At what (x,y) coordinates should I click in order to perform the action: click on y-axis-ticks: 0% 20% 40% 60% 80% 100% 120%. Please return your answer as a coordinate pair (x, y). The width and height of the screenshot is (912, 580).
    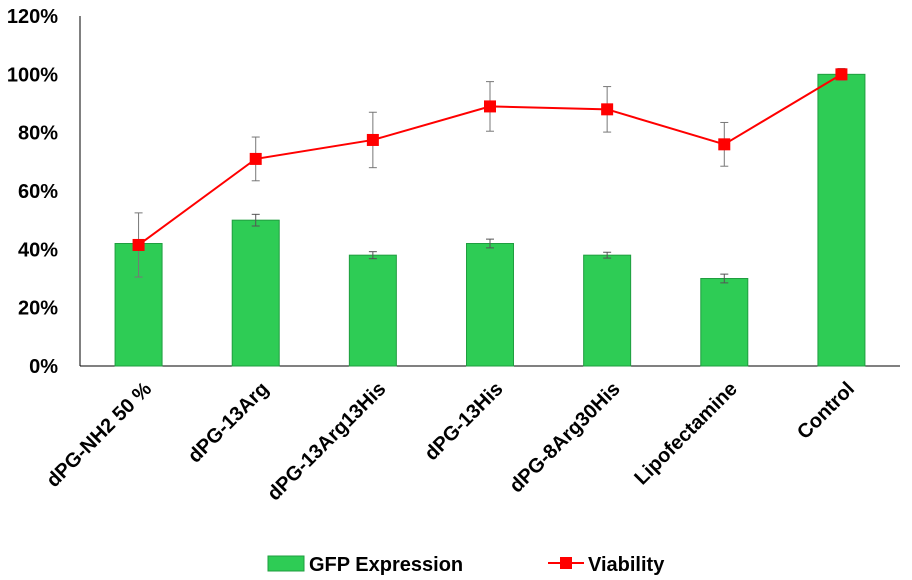
    Looking at the image, I should click on (32, 192).